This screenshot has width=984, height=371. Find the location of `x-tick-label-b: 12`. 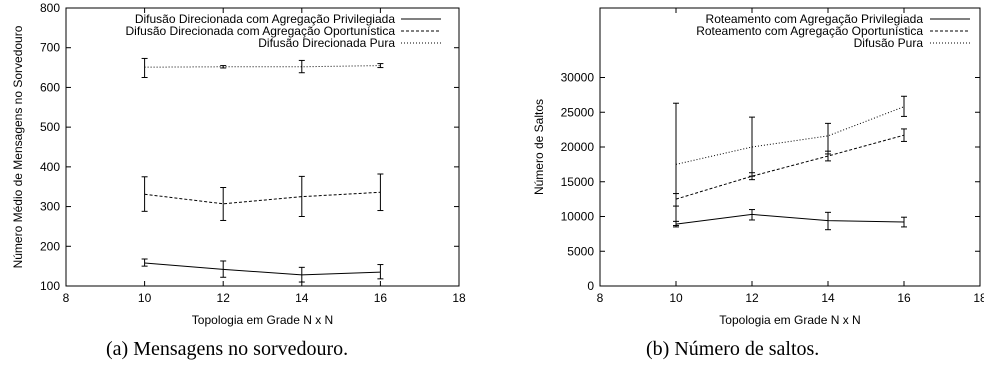

x-tick-label-b: 12 is located at coordinates (752, 298).